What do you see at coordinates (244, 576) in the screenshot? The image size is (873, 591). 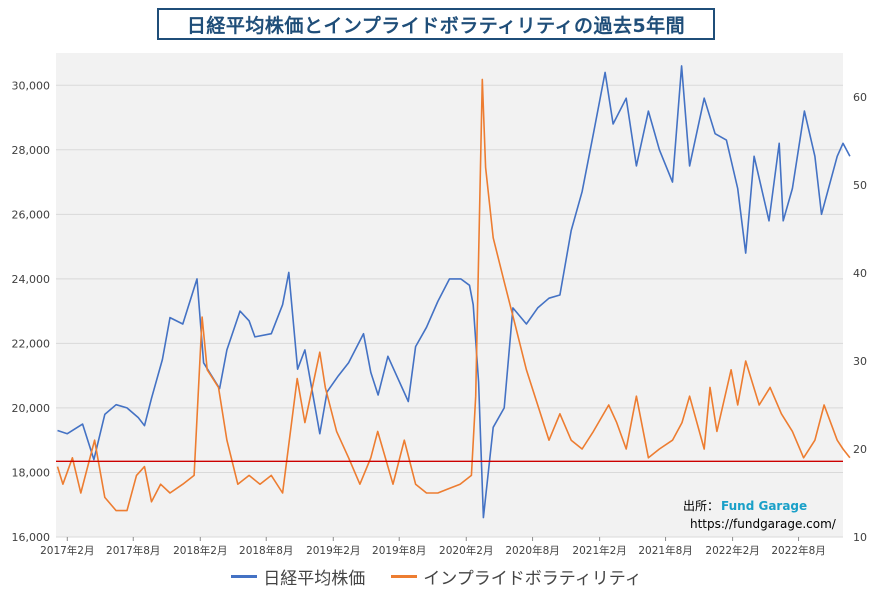 I see `legend-swatch-nikkei` at bounding box center [244, 576].